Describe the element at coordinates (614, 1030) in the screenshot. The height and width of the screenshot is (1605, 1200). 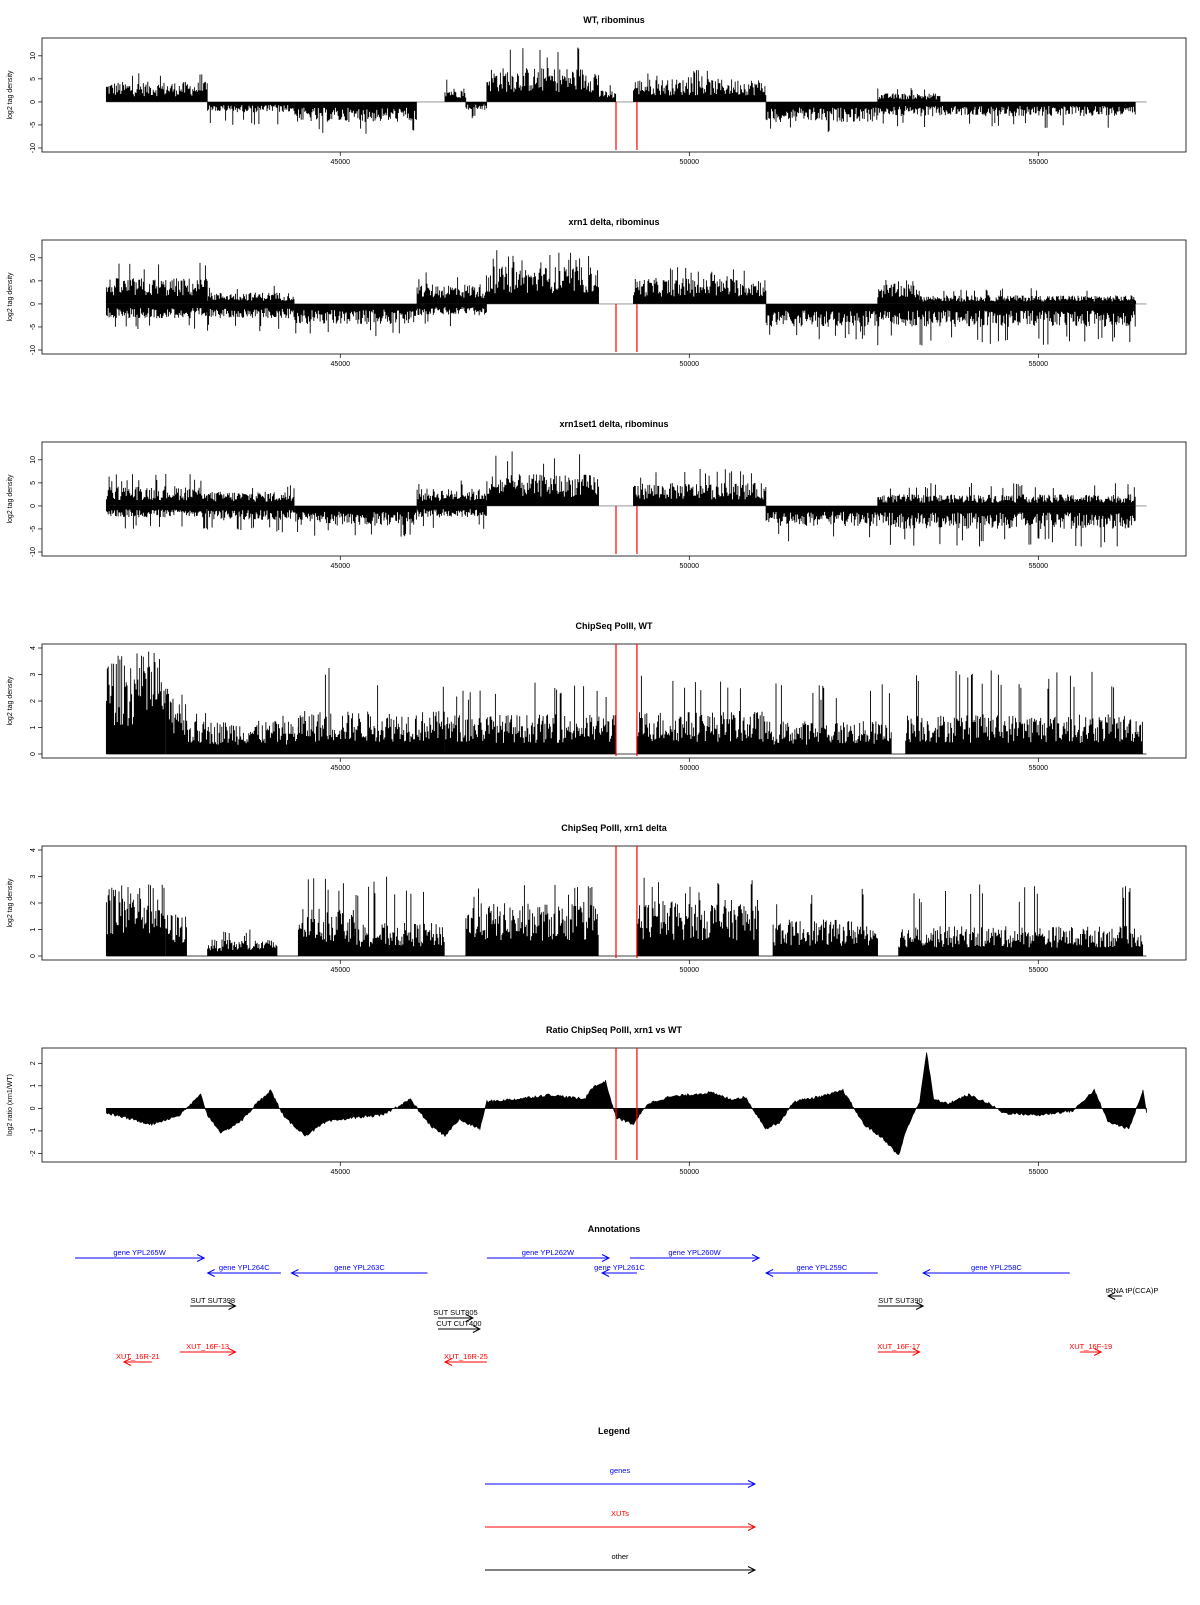
I see `panel-title: Ratio ChipSeq PolII, xrn1 vs WT` at that location.